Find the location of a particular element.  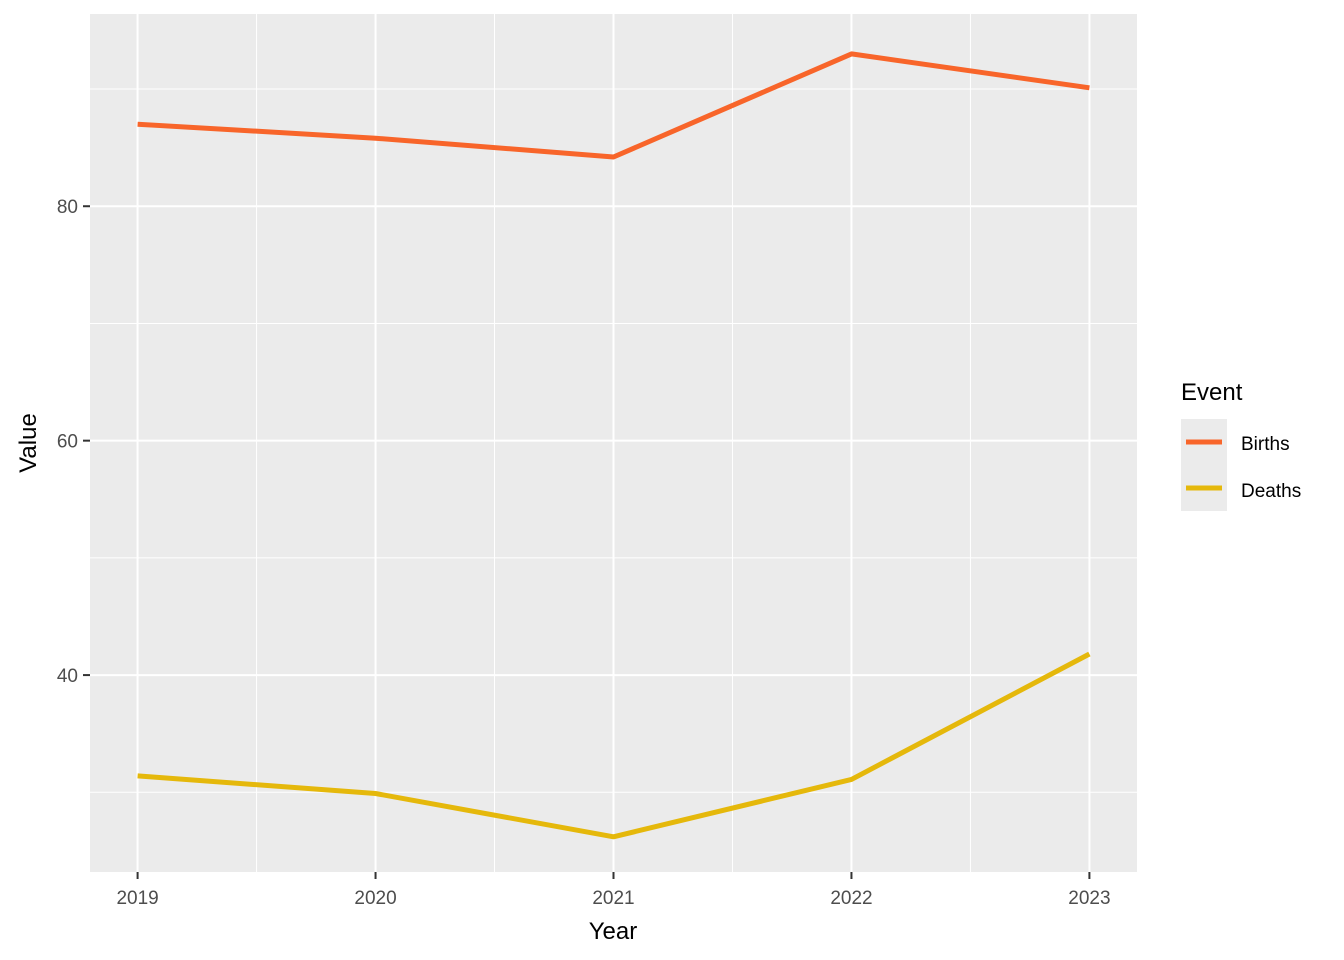

legend-title: Event is located at coordinates (1212, 392).